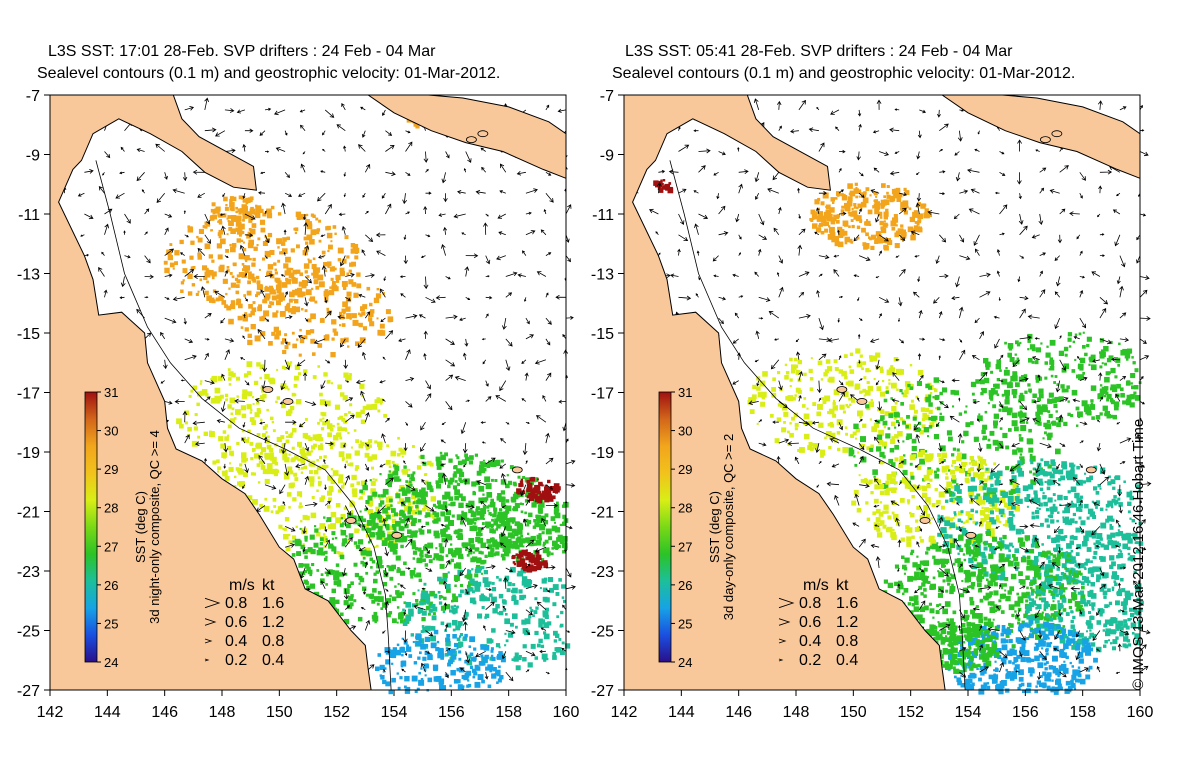  Describe the element at coordinates (471, 140) in the screenshot. I see `reef-island` at that location.